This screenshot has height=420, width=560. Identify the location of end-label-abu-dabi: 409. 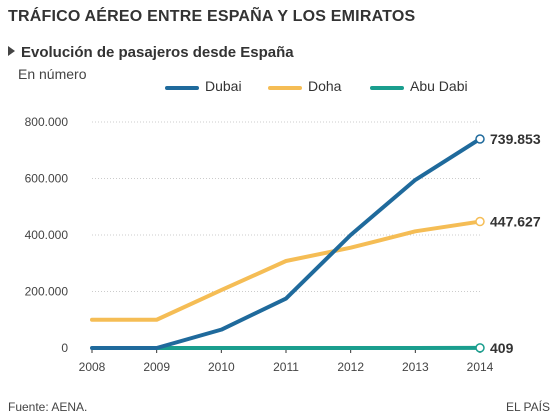
(502, 348).